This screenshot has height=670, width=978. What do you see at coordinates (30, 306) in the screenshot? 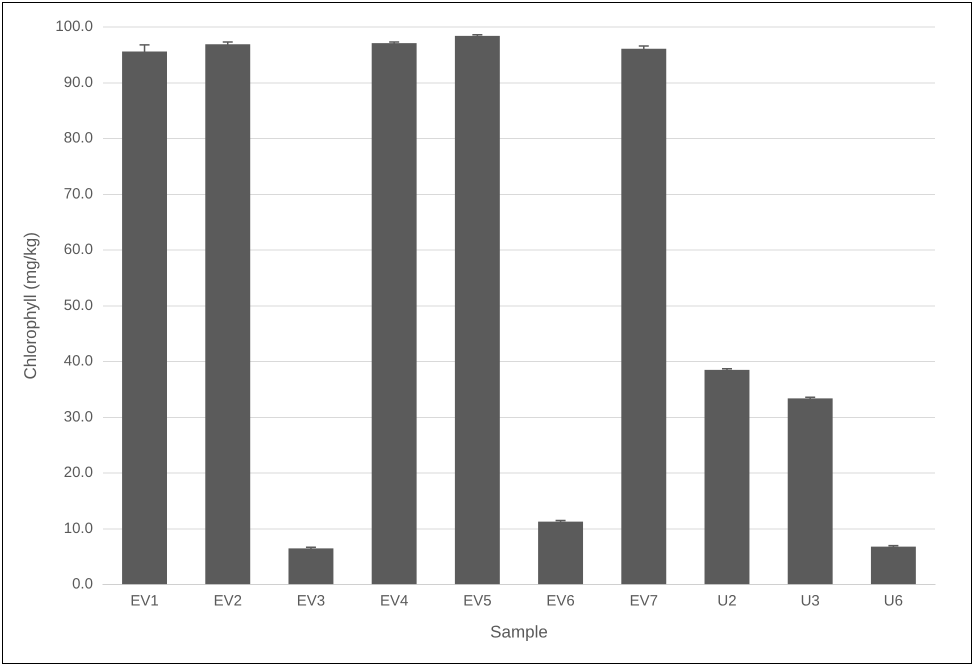
I see `y-axis-title: Chlorophyll (mg/kg)` at bounding box center [30, 306].